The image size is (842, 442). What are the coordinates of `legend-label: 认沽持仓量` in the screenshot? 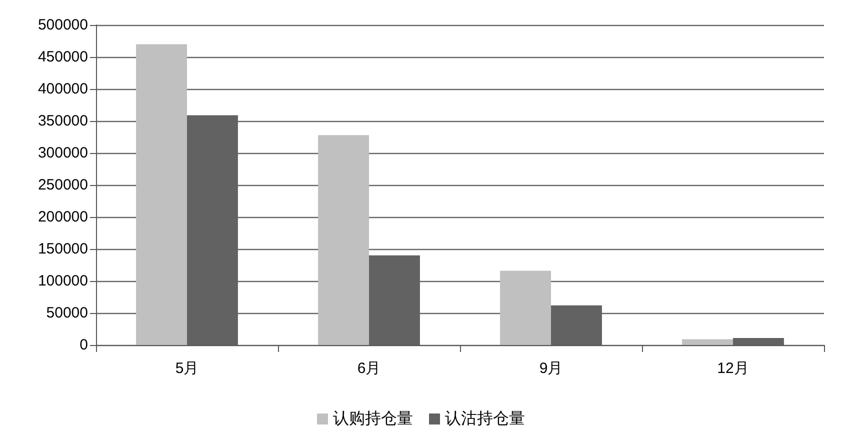 It's located at (485, 419).